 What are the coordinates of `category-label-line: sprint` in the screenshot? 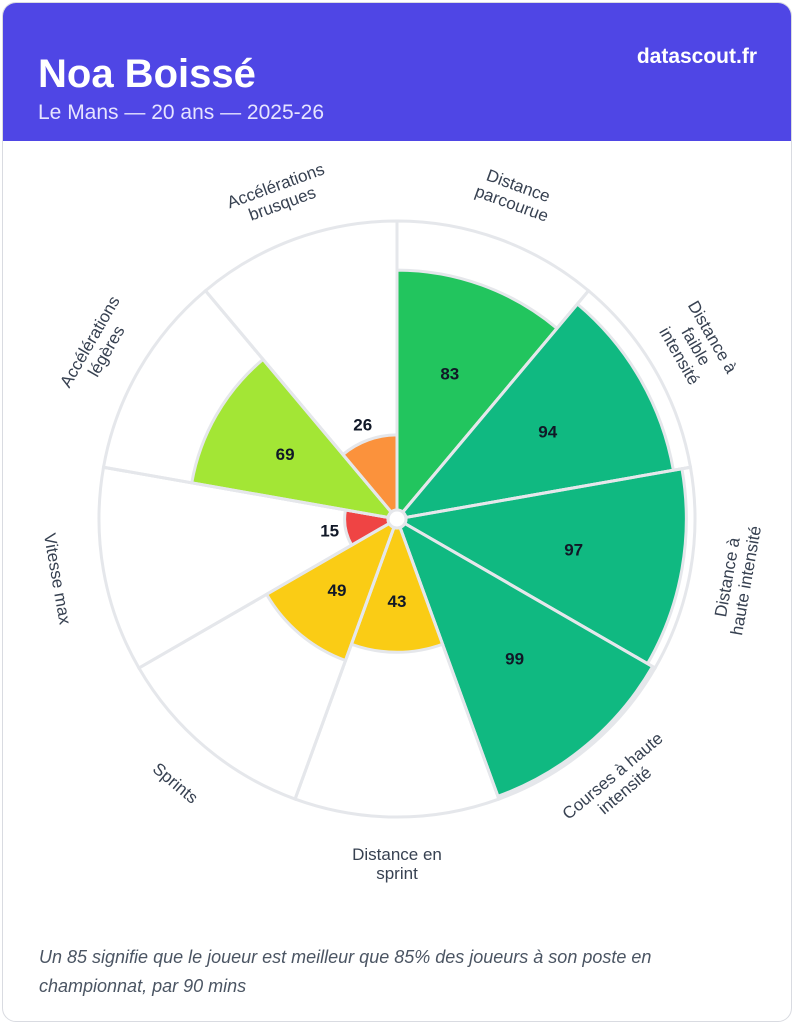 It's located at (397, 873).